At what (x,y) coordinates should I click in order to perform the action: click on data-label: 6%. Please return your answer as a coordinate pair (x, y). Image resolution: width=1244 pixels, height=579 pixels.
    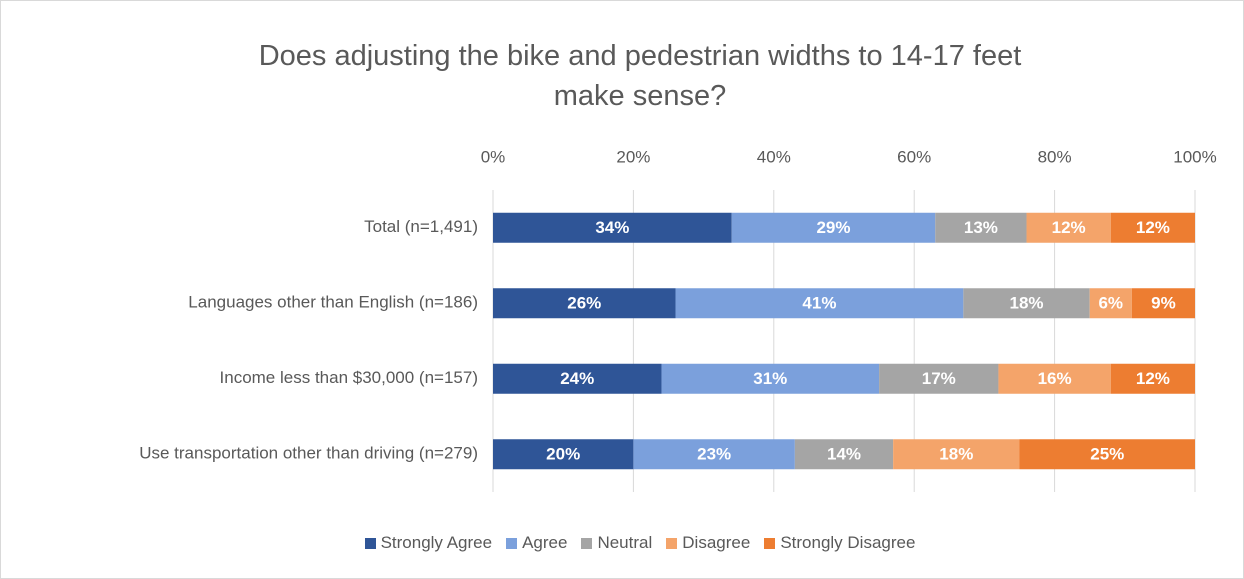
    Looking at the image, I should click on (1110, 303).